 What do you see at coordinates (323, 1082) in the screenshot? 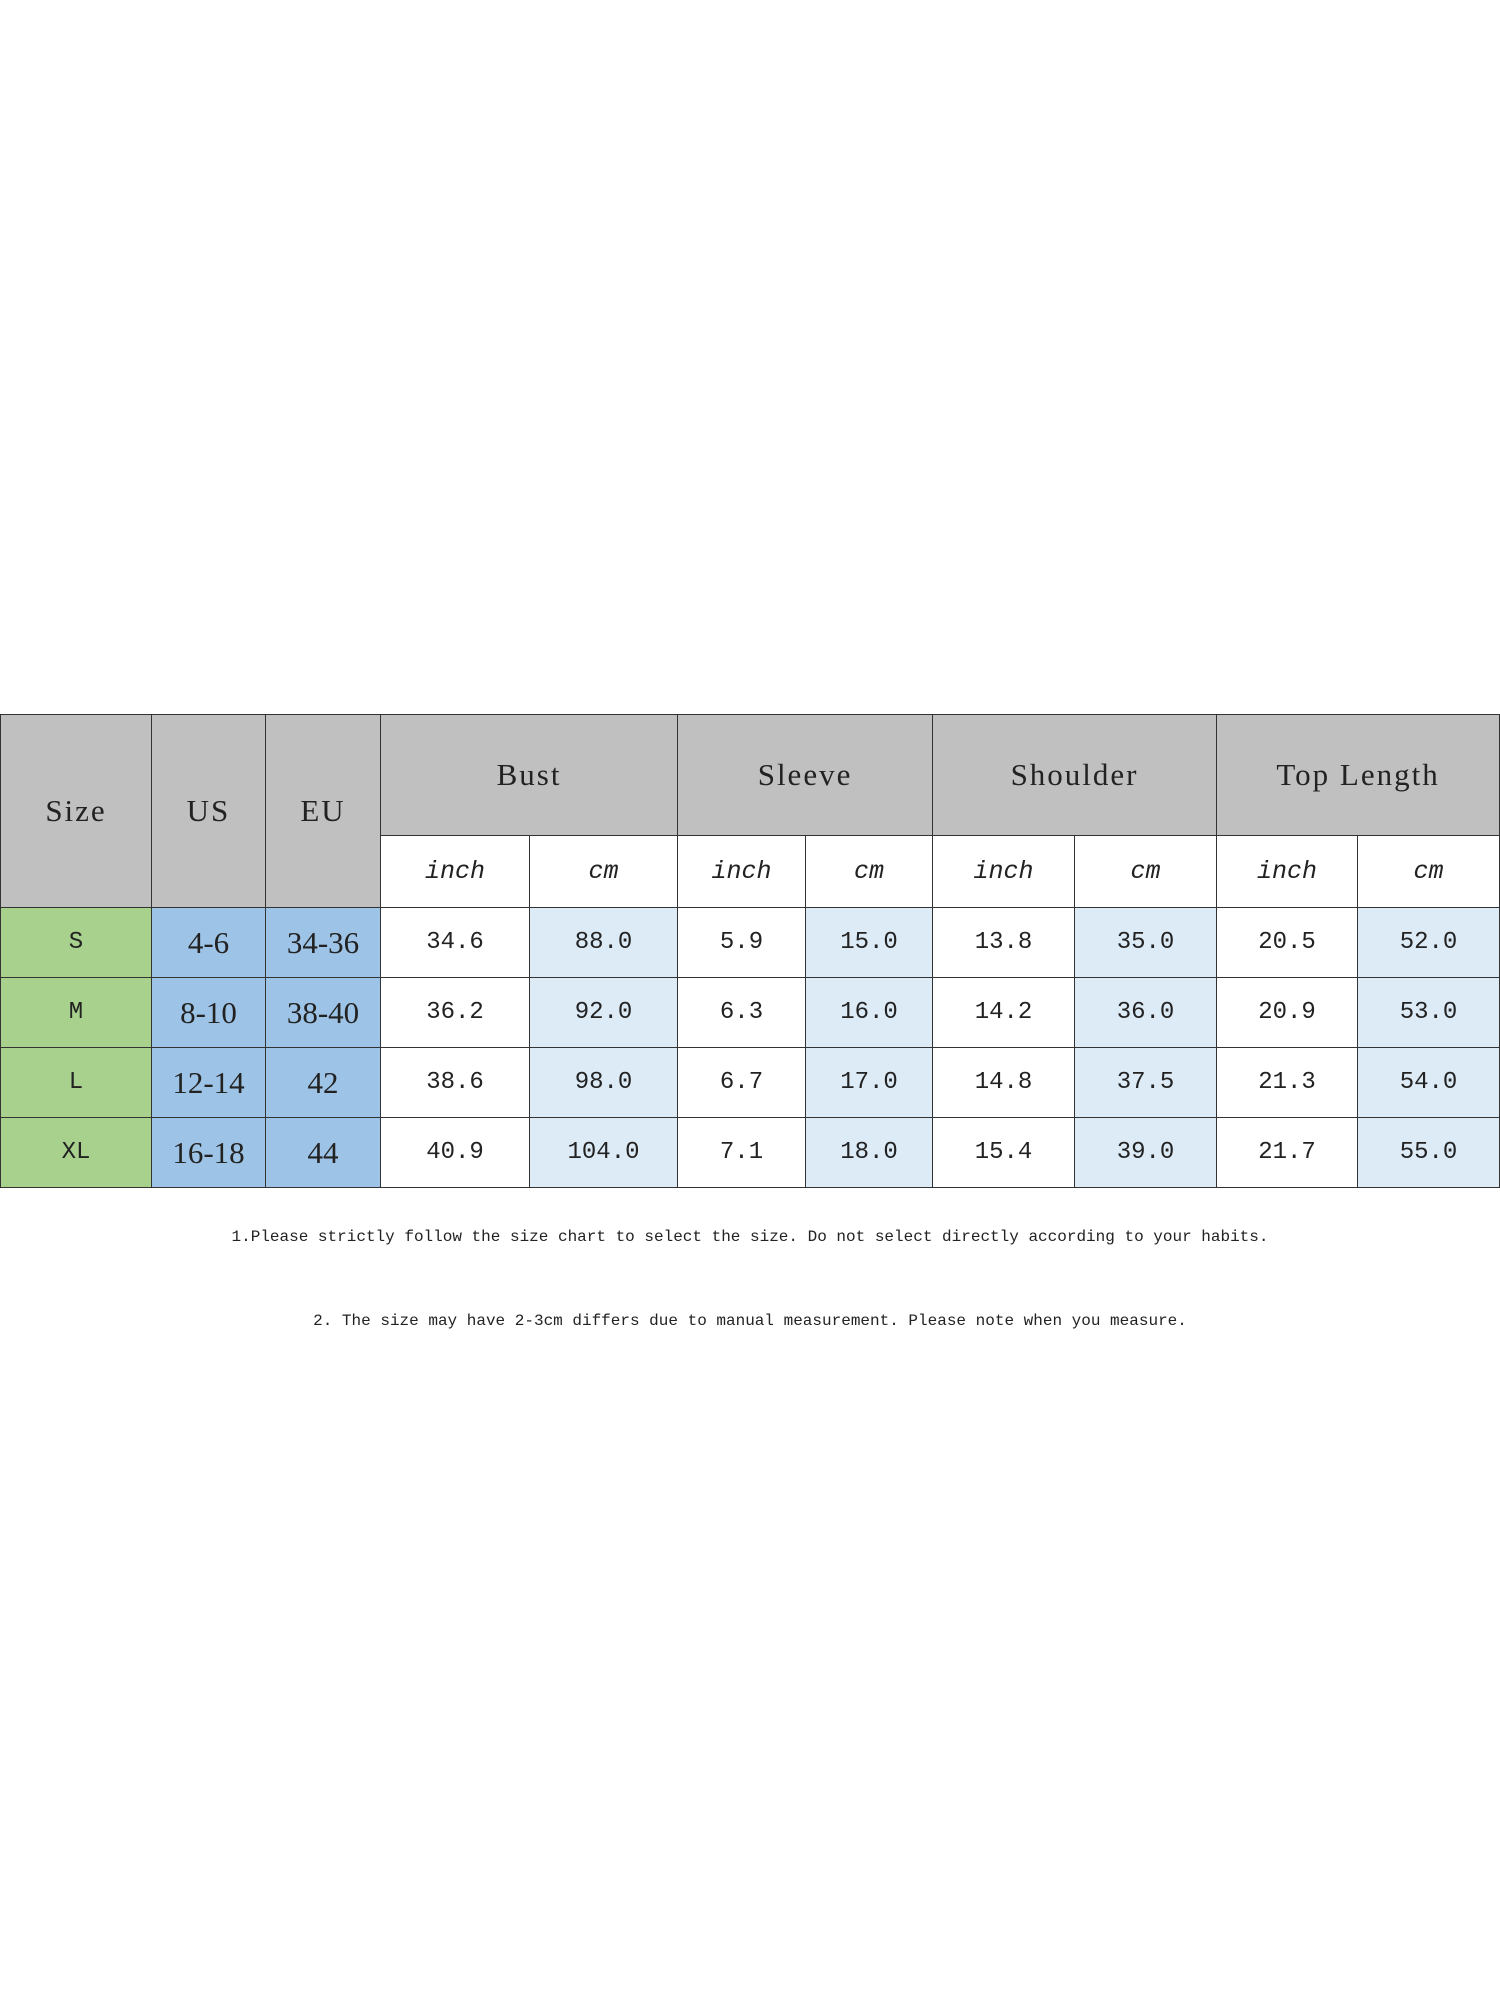
I see `cell: 42` at bounding box center [323, 1082].